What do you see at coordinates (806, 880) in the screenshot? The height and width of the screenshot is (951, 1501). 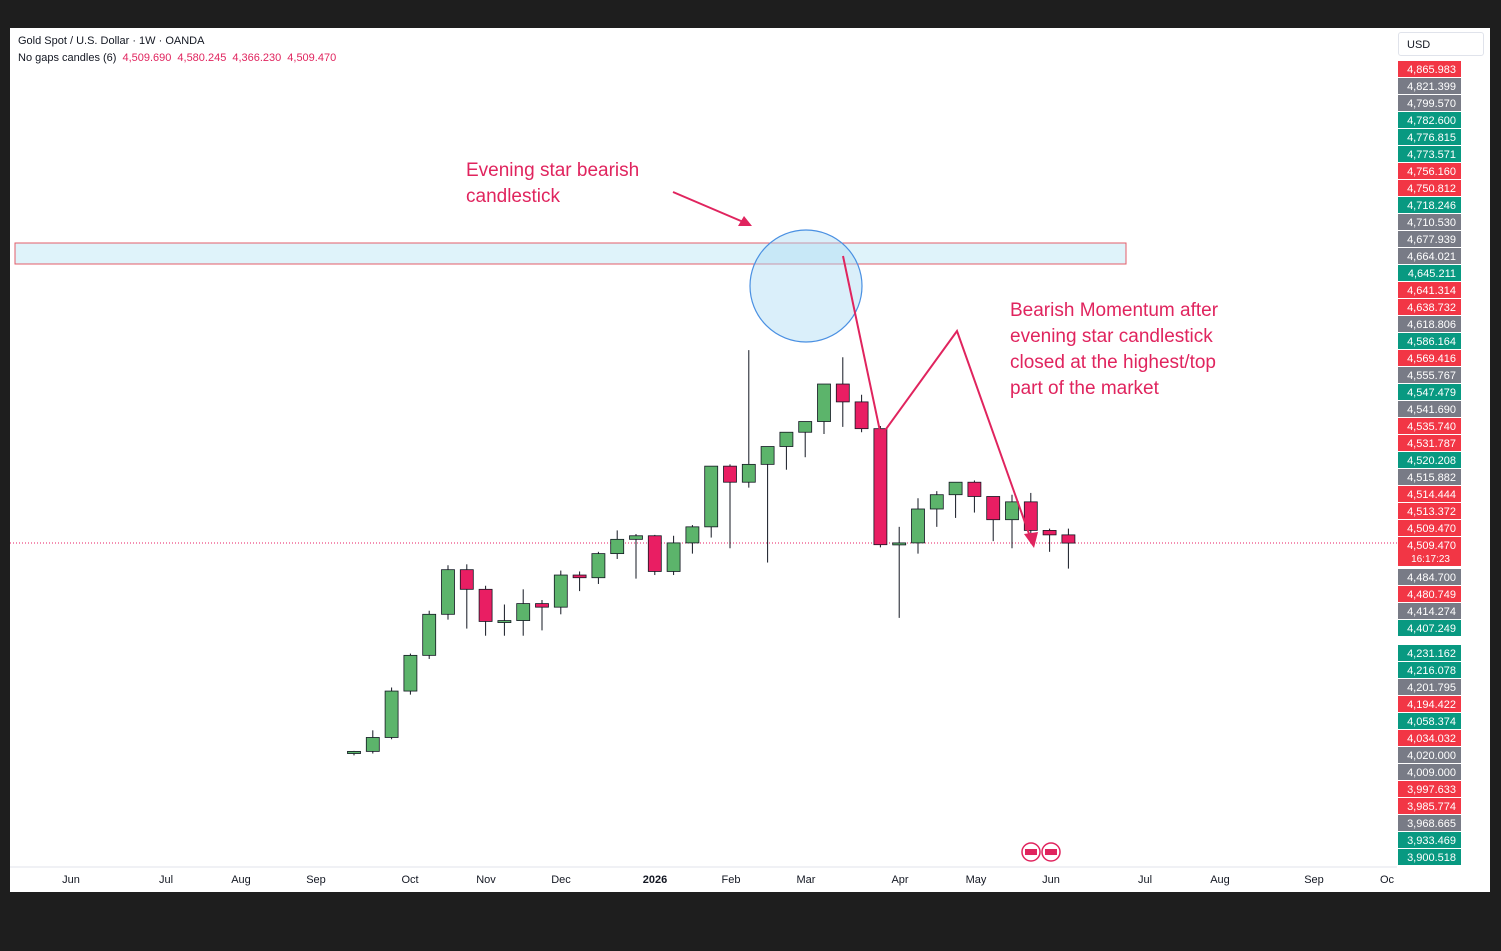 I see `time-axis-label: Mar` at bounding box center [806, 880].